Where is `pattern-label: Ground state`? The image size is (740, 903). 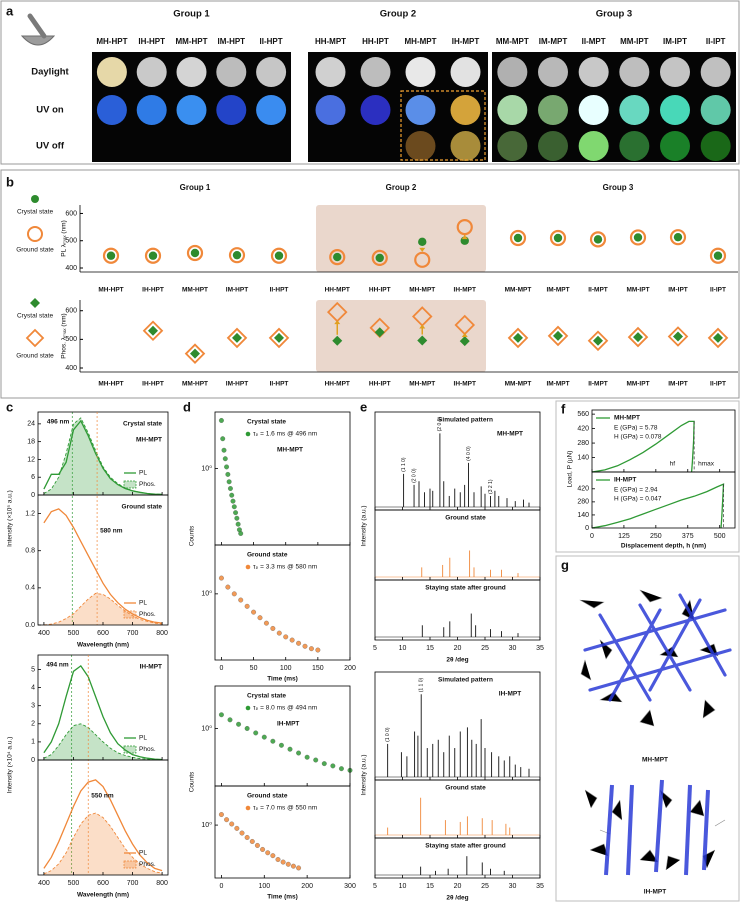
pattern-label: Ground state is located at coordinates (465, 788).